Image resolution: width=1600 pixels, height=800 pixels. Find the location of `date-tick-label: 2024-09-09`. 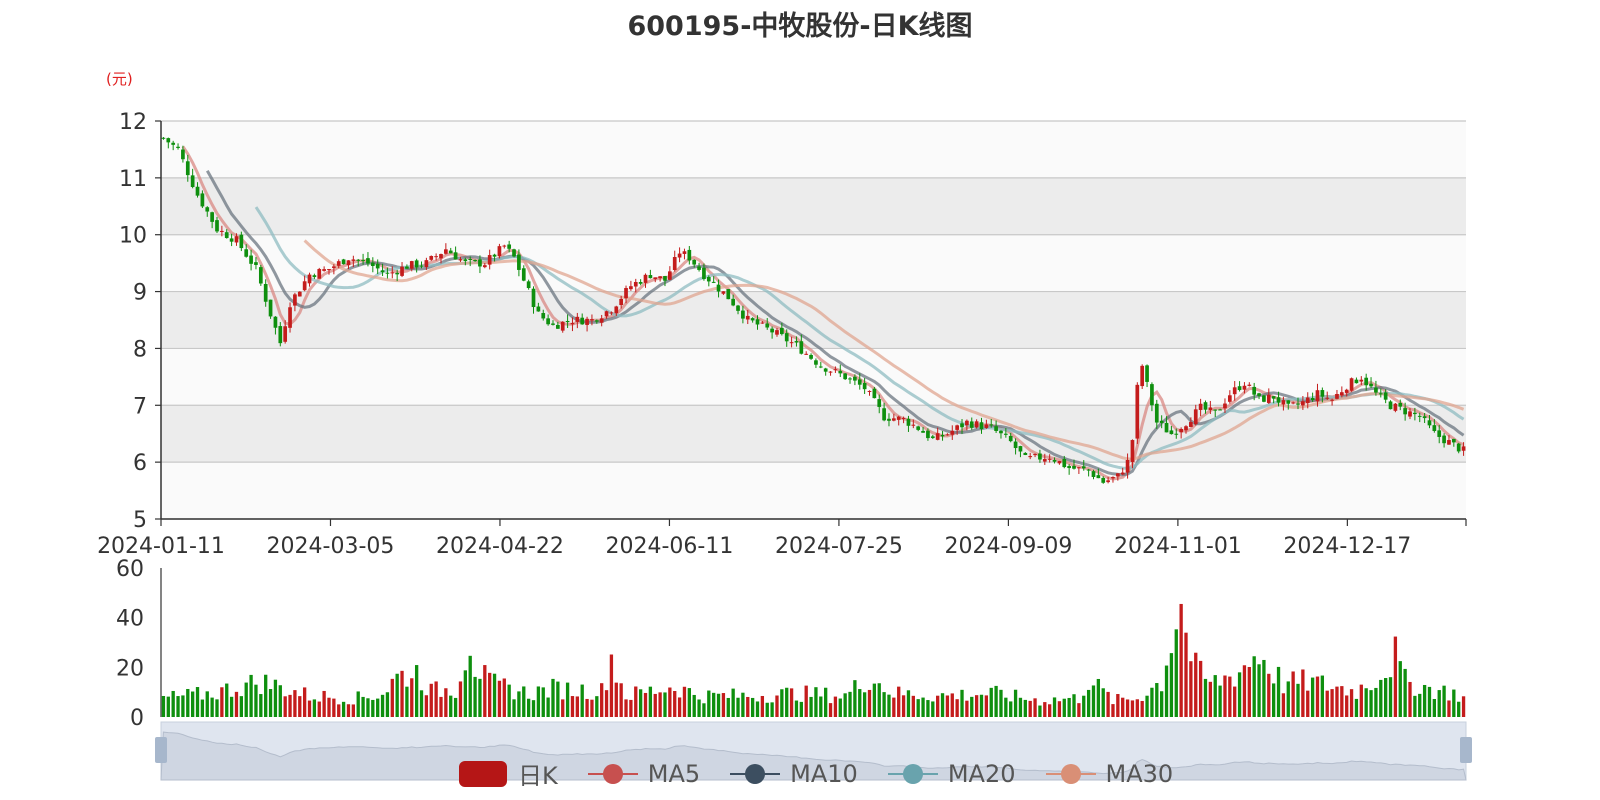

date-tick-label: 2024-09-09 is located at coordinates (1008, 546).